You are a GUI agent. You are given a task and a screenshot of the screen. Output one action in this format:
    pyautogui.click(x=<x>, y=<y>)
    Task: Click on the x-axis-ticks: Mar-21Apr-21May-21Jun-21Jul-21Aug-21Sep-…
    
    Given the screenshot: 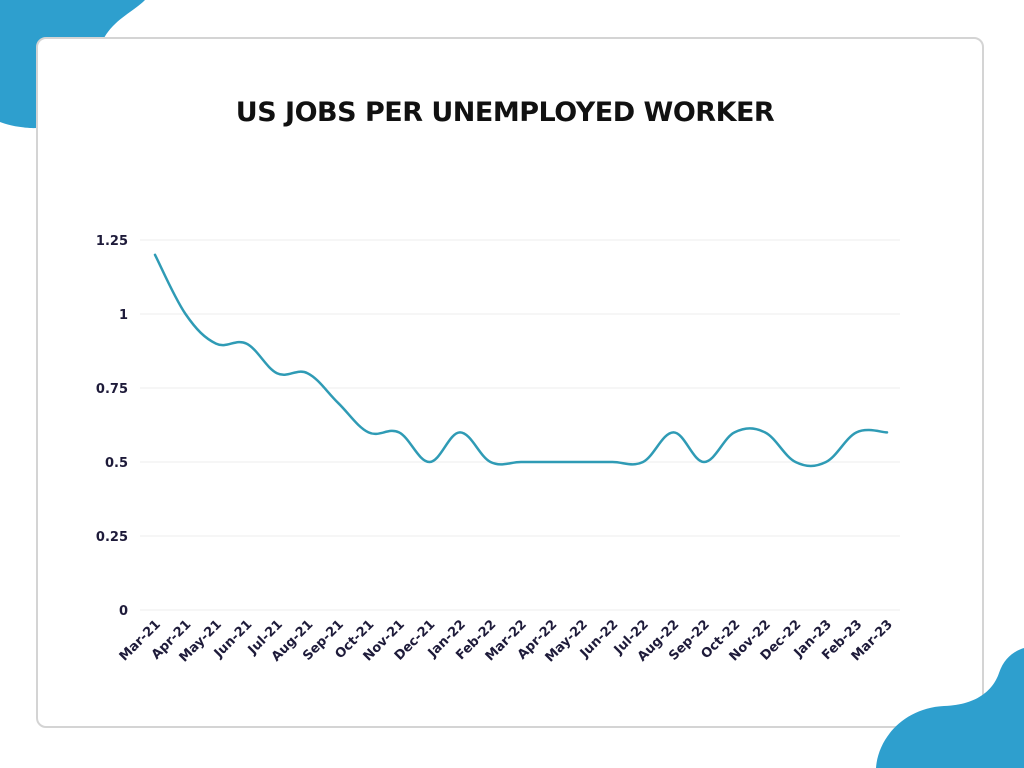 What is the action you would take?
    pyautogui.click(x=506, y=641)
    